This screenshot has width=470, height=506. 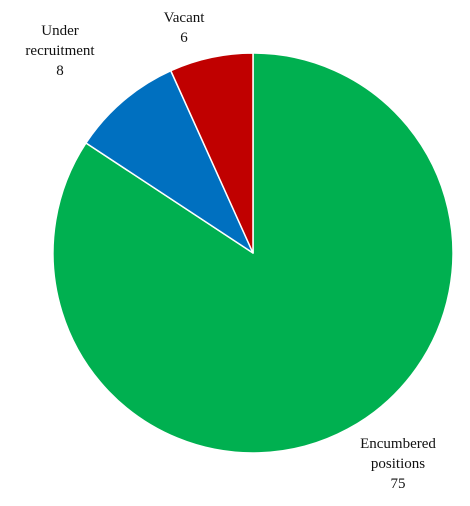 I want to click on pie-label-value: 75, so click(x=398, y=484).